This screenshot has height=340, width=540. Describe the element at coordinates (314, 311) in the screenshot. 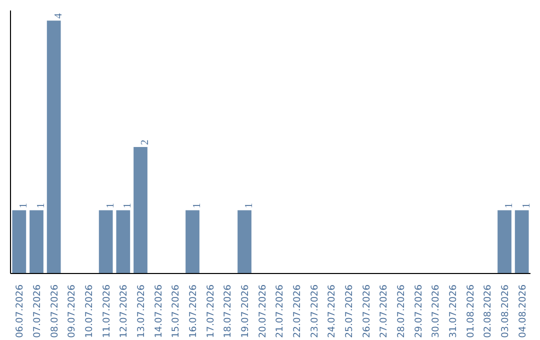

I see `x-tick-label: 23.07.2026` at that location.